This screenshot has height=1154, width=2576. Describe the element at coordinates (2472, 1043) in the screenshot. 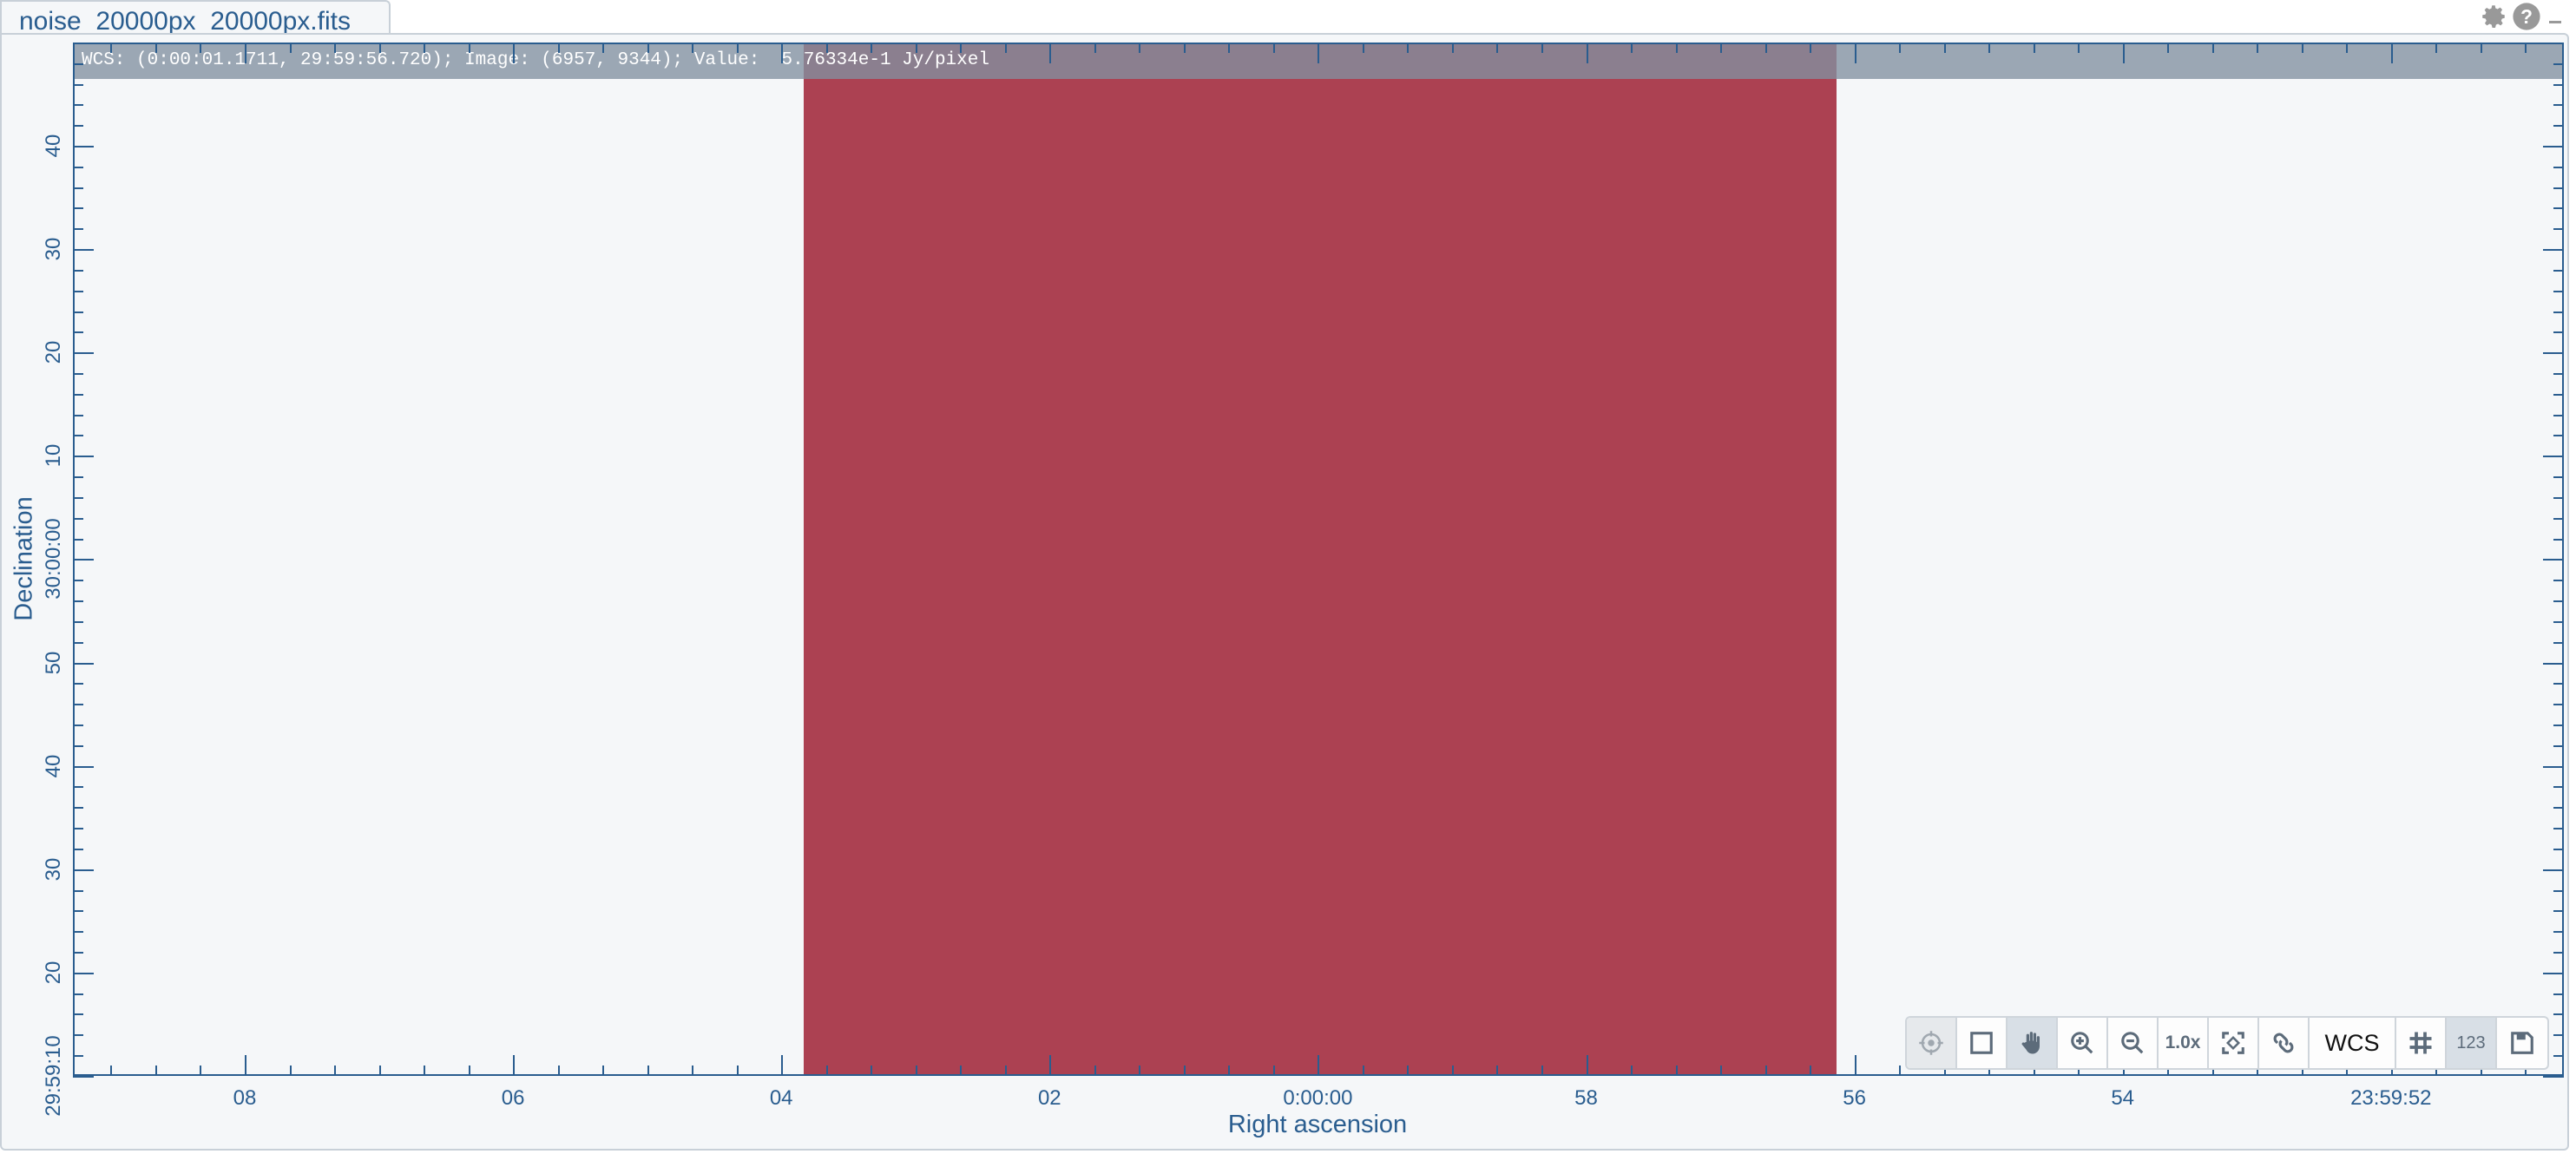

I see `pixel-values-button: 123` at that location.